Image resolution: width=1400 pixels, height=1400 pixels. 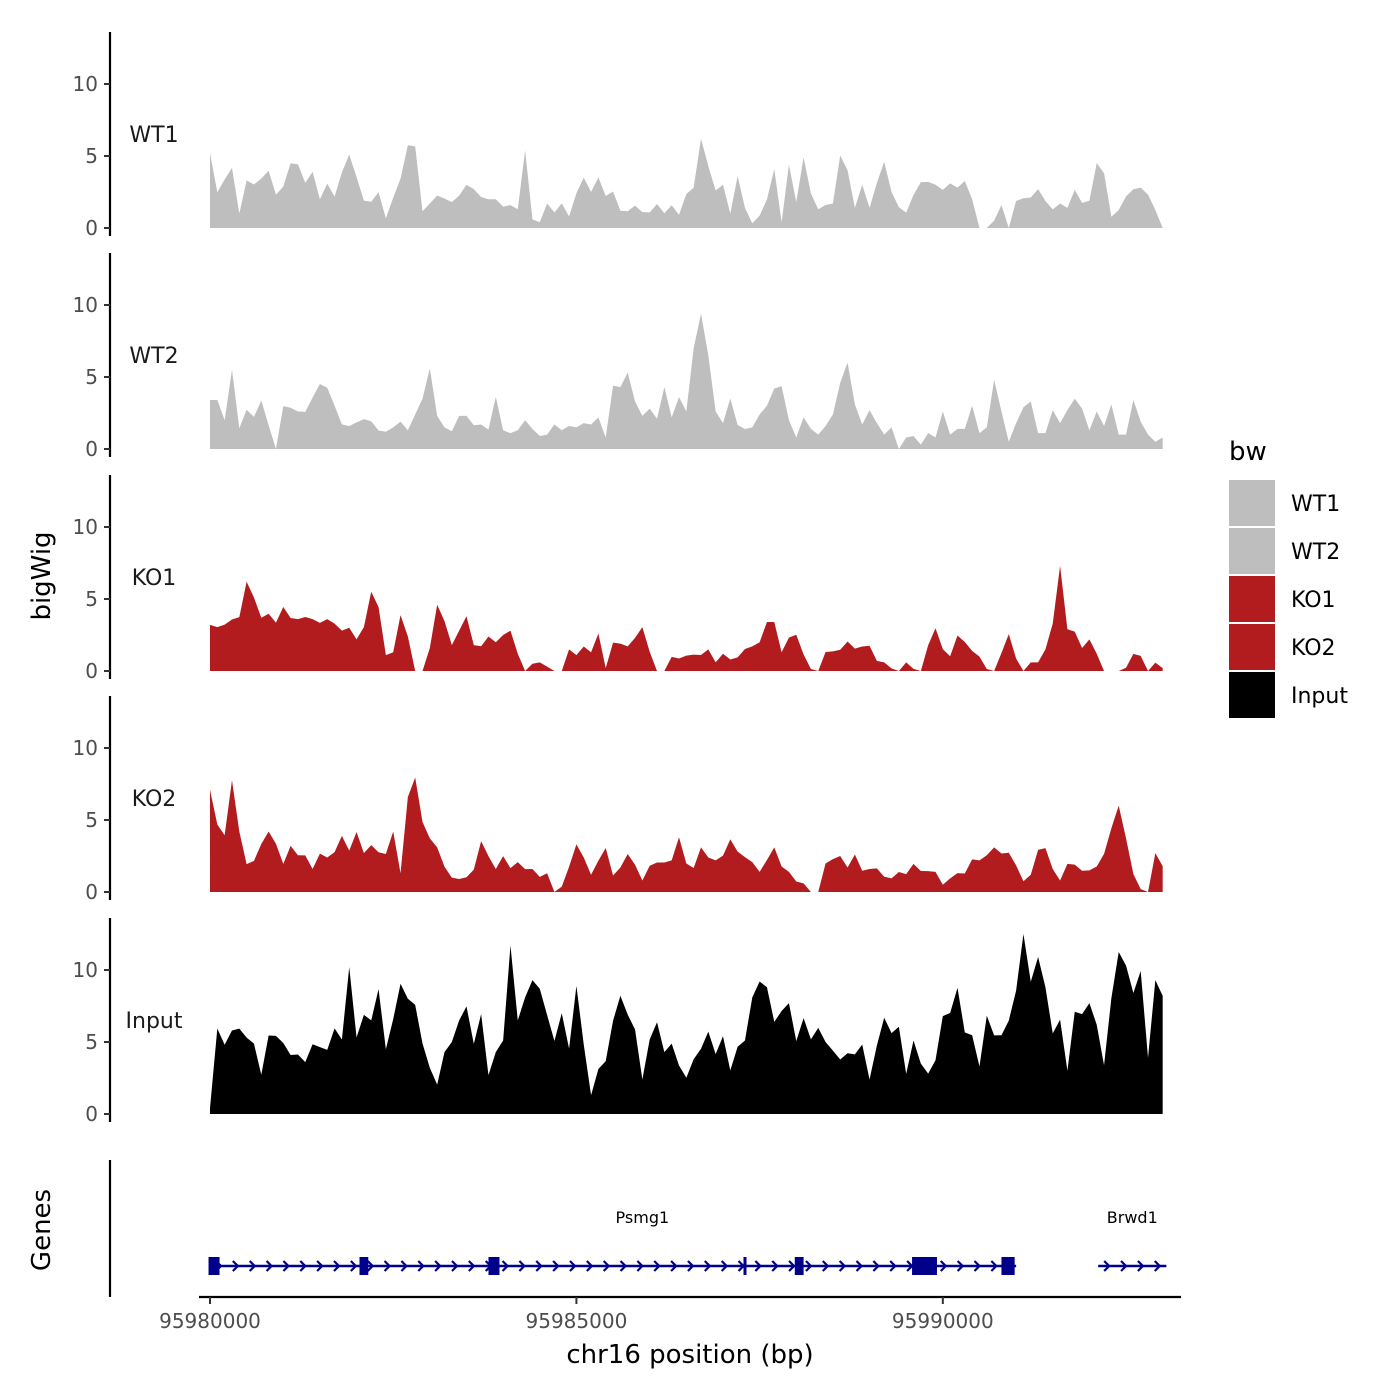 What do you see at coordinates (1288, 577) in the screenshot?
I see `legend: bw WT1 WT2 KO1 KO2 Input` at bounding box center [1288, 577].